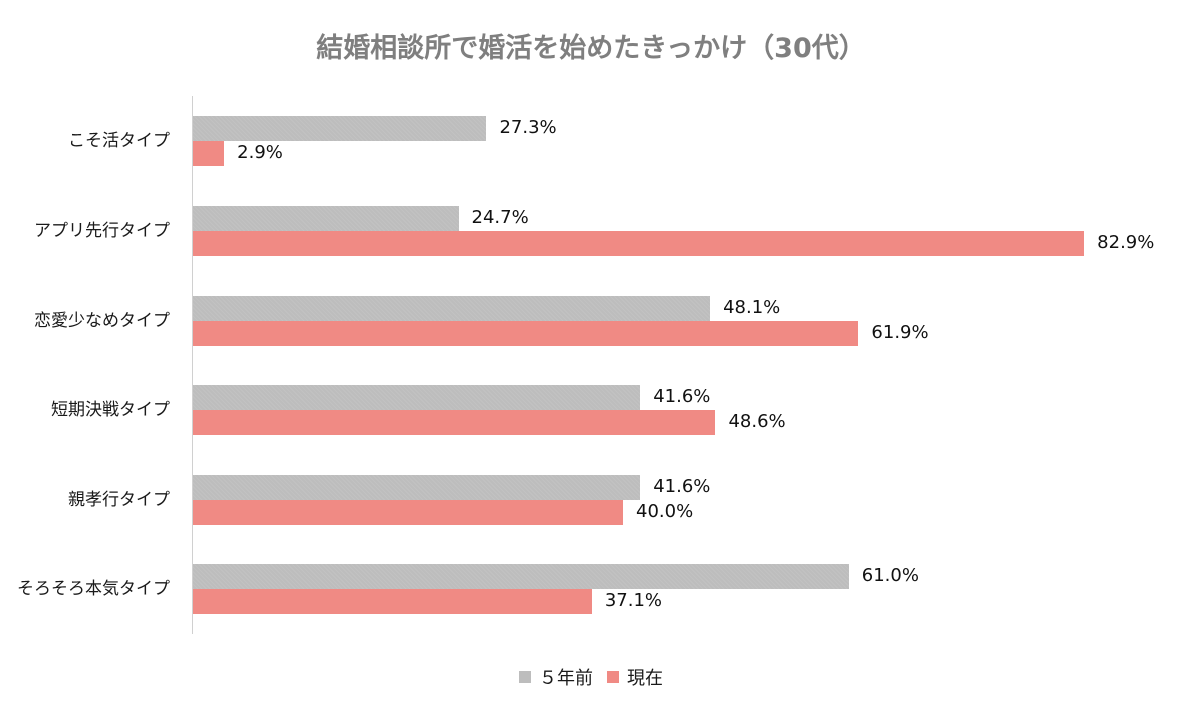 The image size is (1182, 709). What do you see at coordinates (757, 421) in the screenshot?
I see `data-label: 48.6%` at bounding box center [757, 421].